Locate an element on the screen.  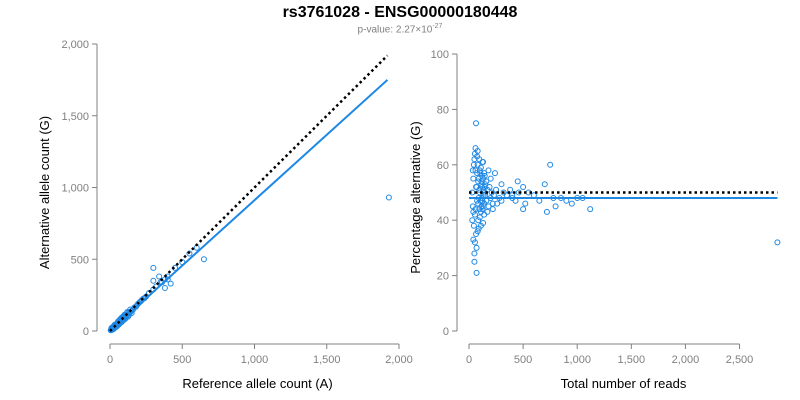
right-x-tick-label: 2,000 is located at coordinates (686, 360).